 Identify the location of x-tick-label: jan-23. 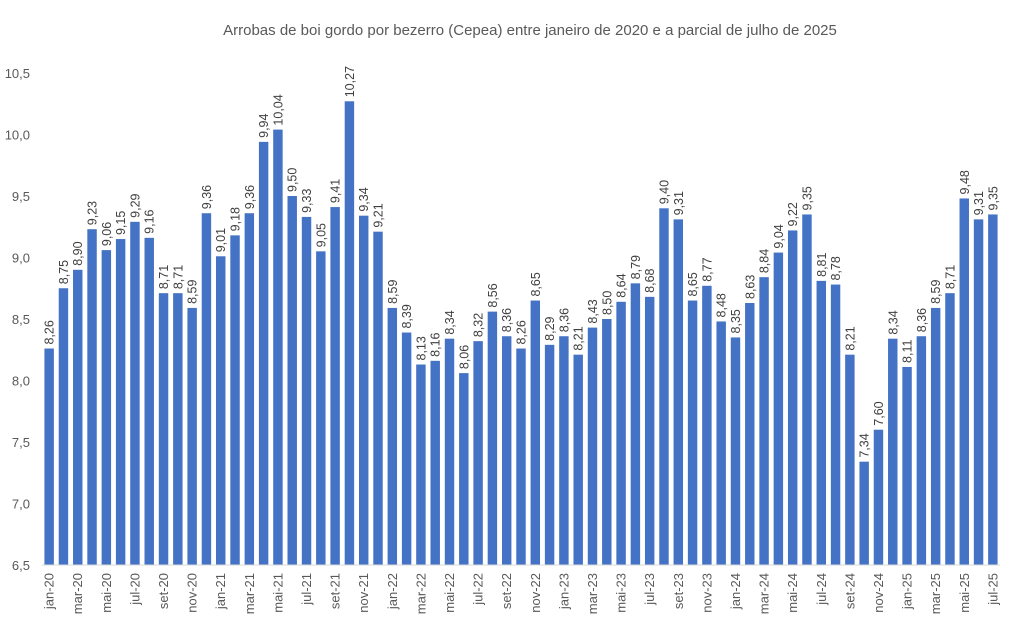
(563, 591).